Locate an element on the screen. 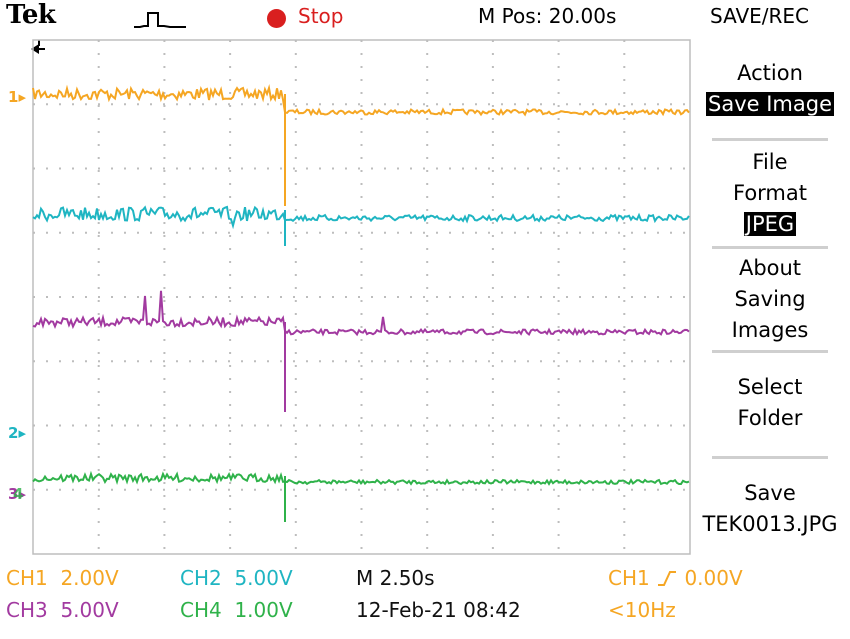  ch4-scale-readout: CH4 1.00V is located at coordinates (236, 610).